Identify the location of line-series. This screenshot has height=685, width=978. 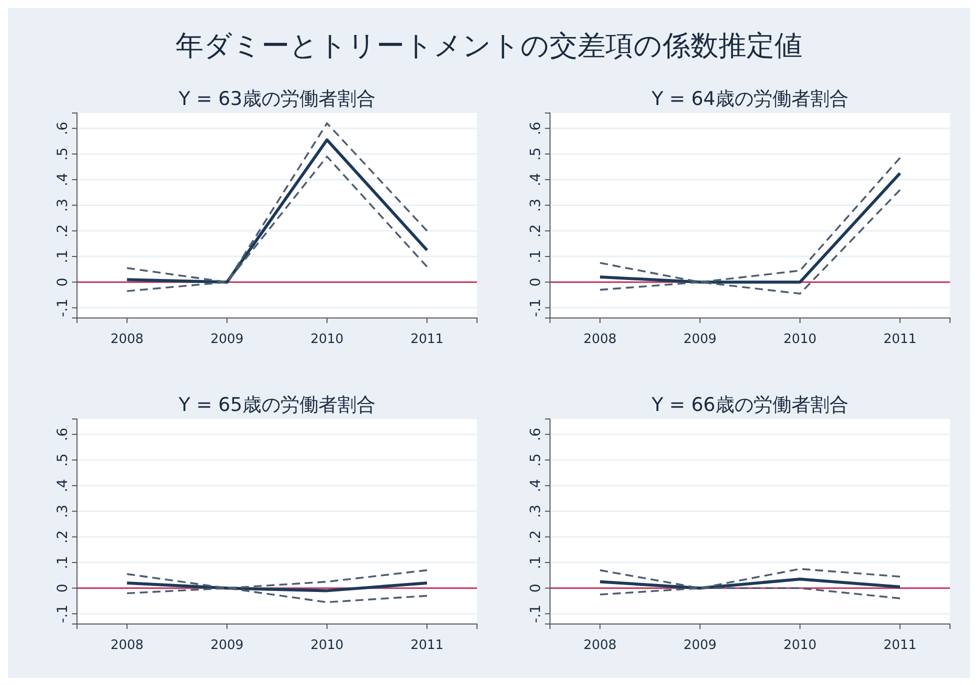
(750, 584).